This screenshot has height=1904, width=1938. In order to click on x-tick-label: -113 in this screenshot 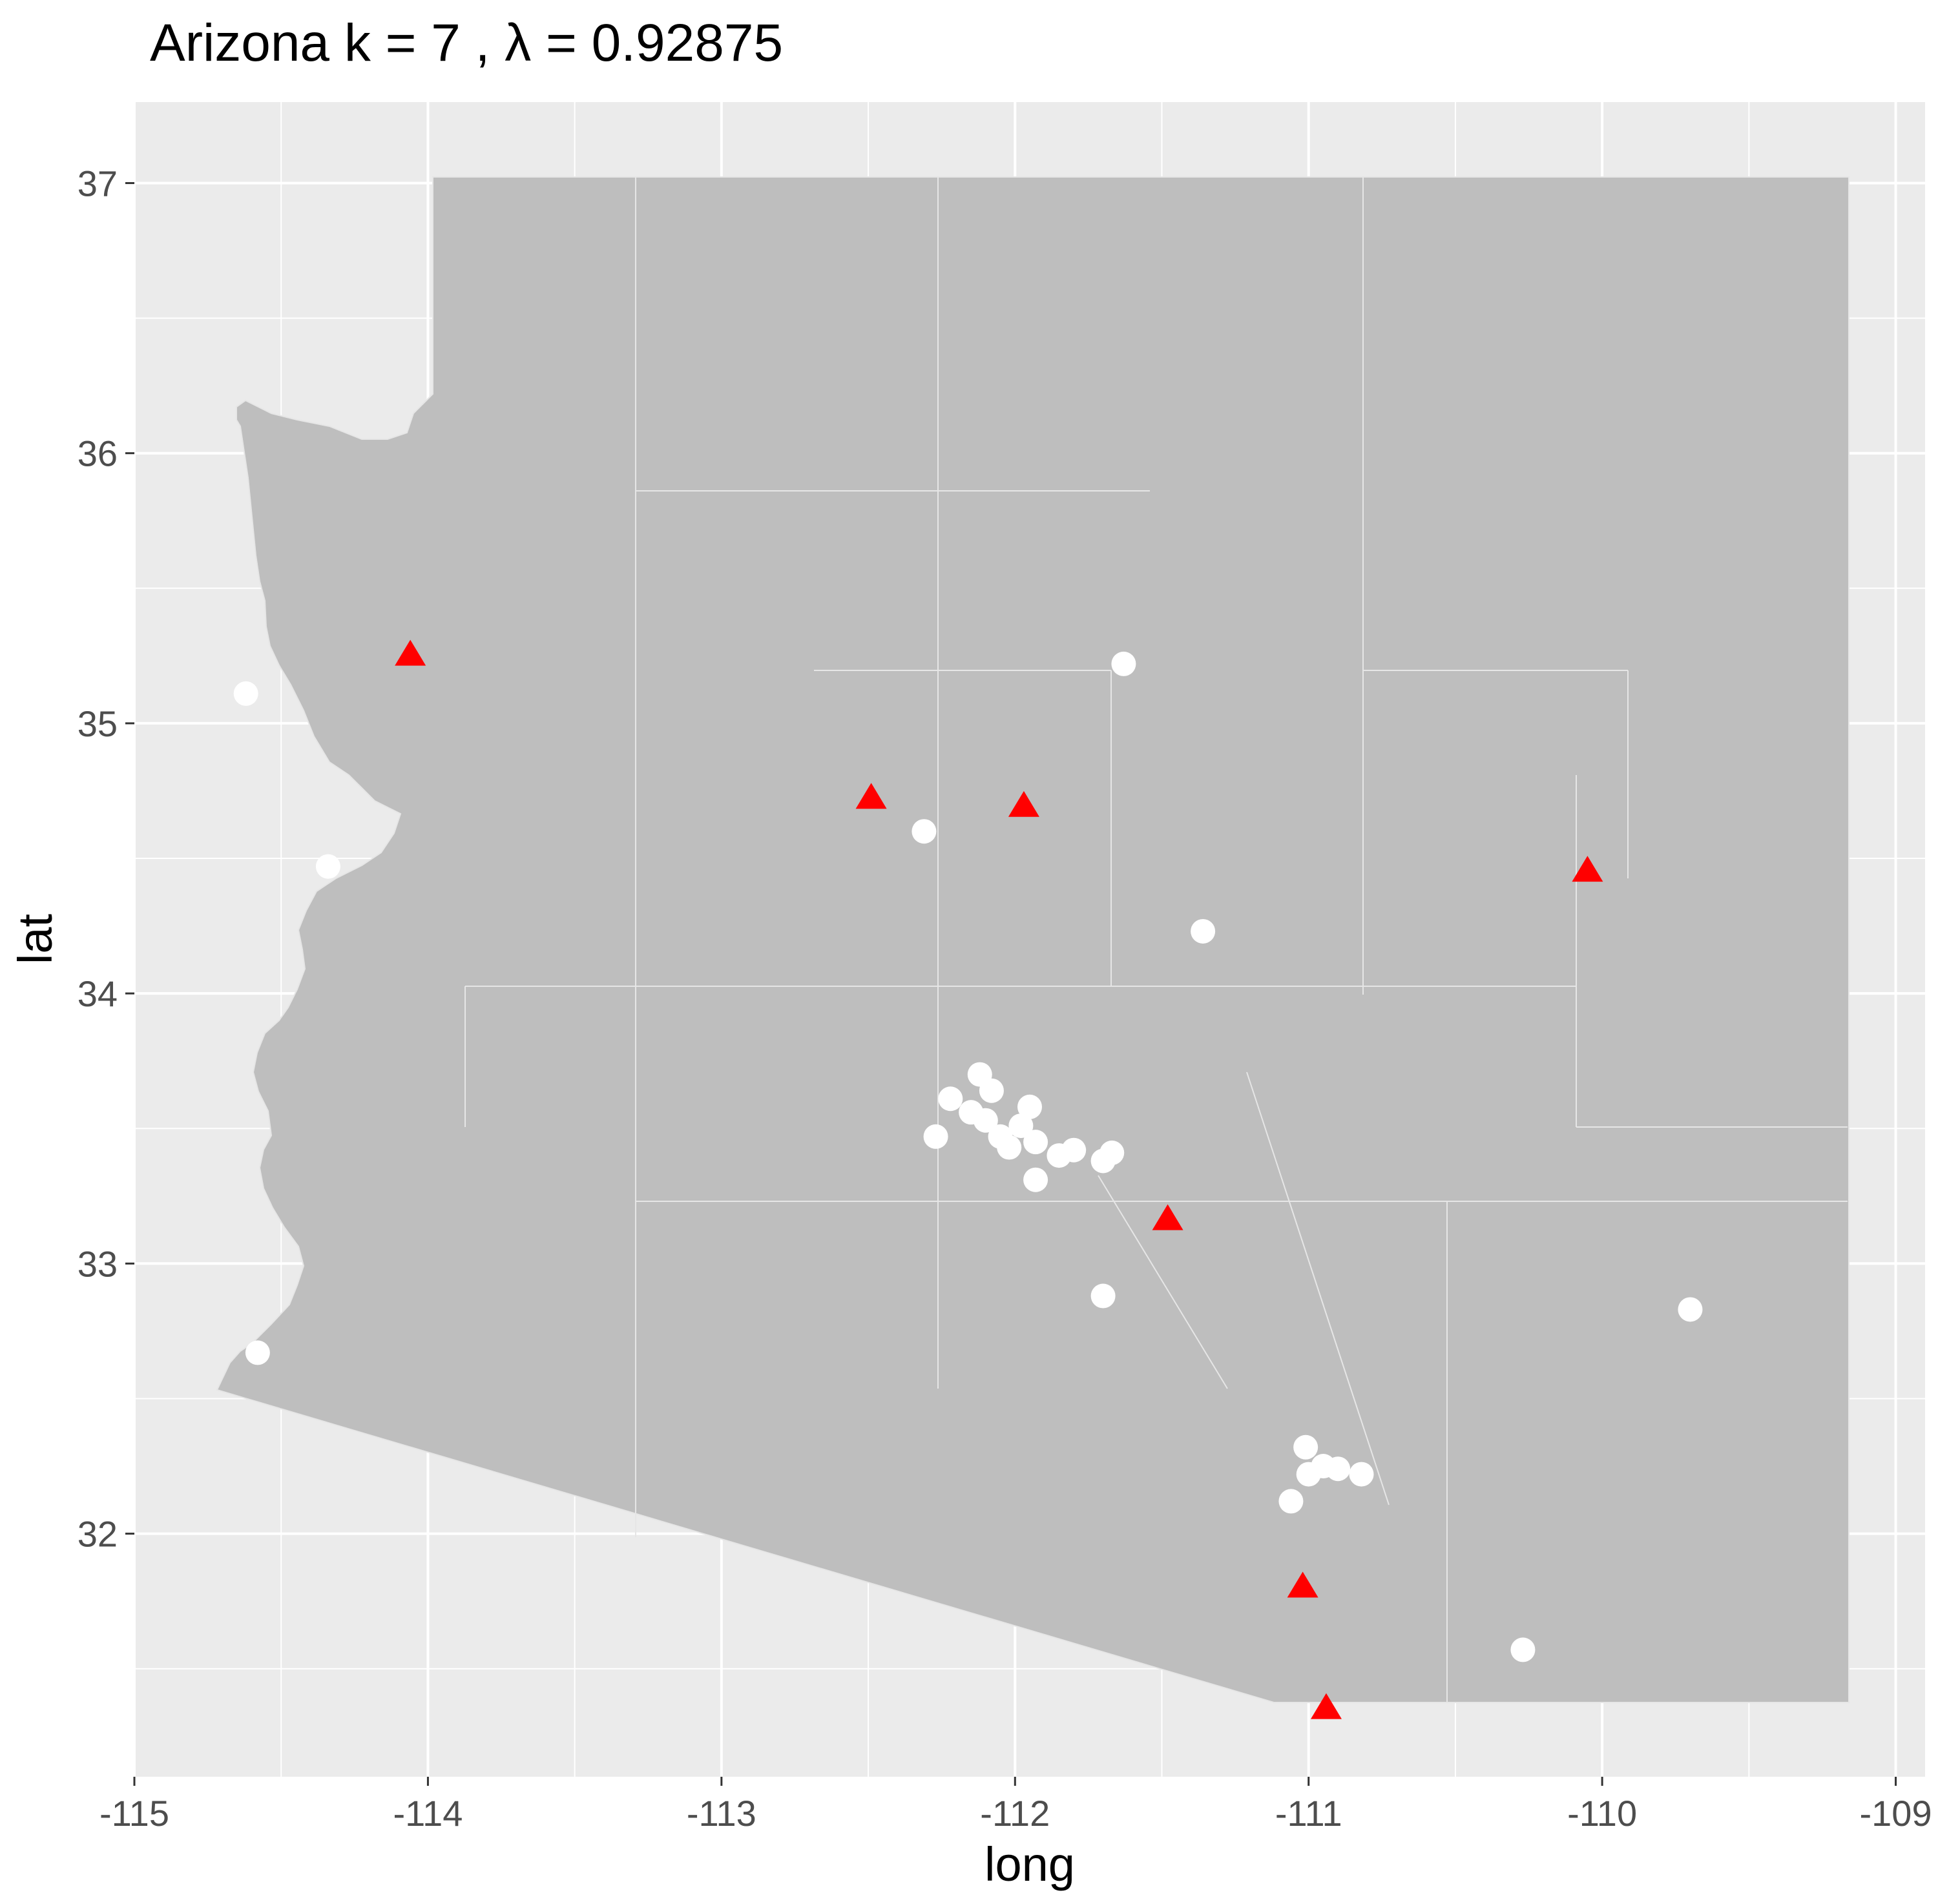, I will do `click(722, 1813)`.